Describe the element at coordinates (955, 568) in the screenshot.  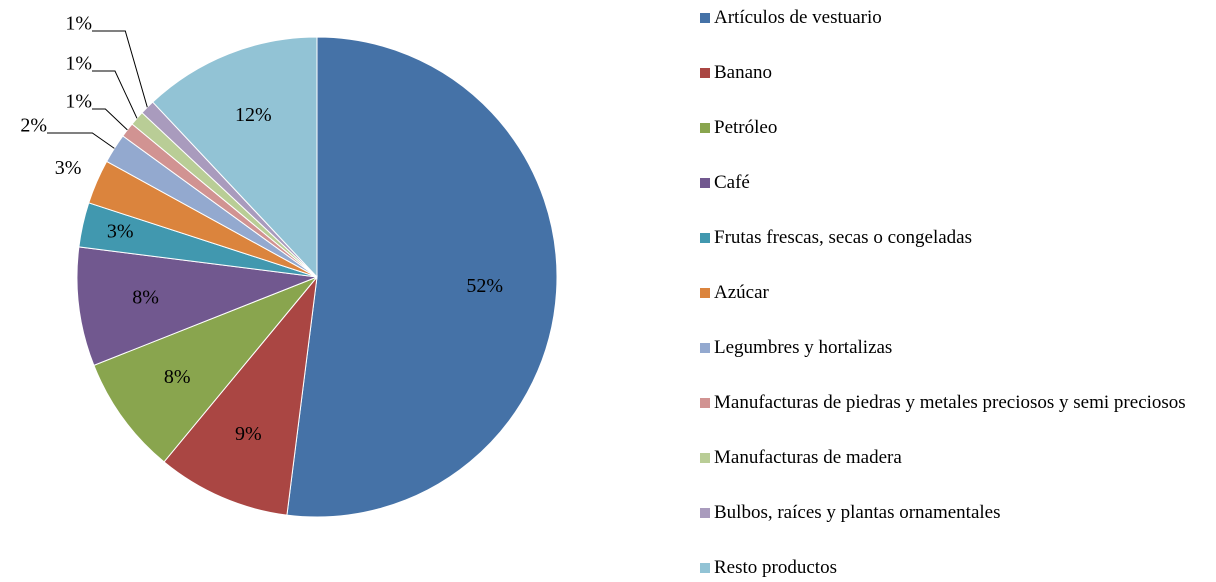
I see `legend-item: Resto productos` at that location.